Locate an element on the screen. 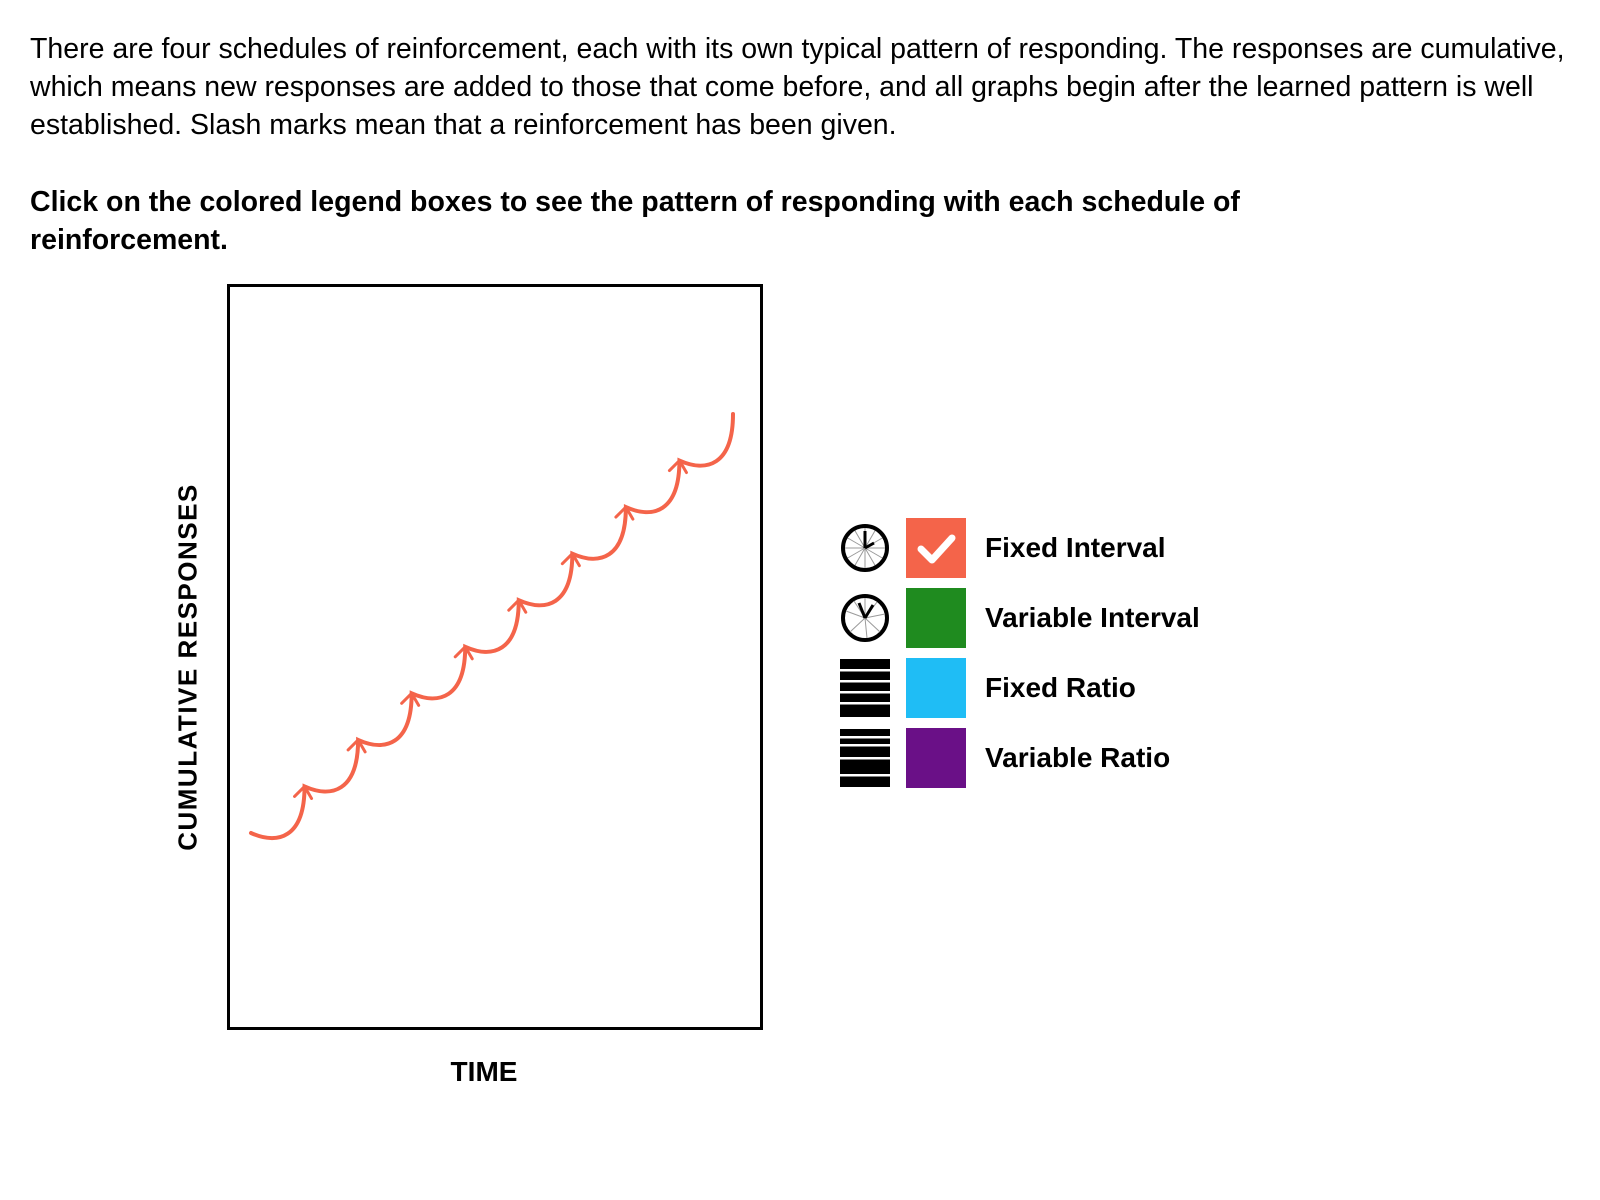  legend-item-fixed-ratio: Fixed Ratio is located at coordinates (1040, 688).